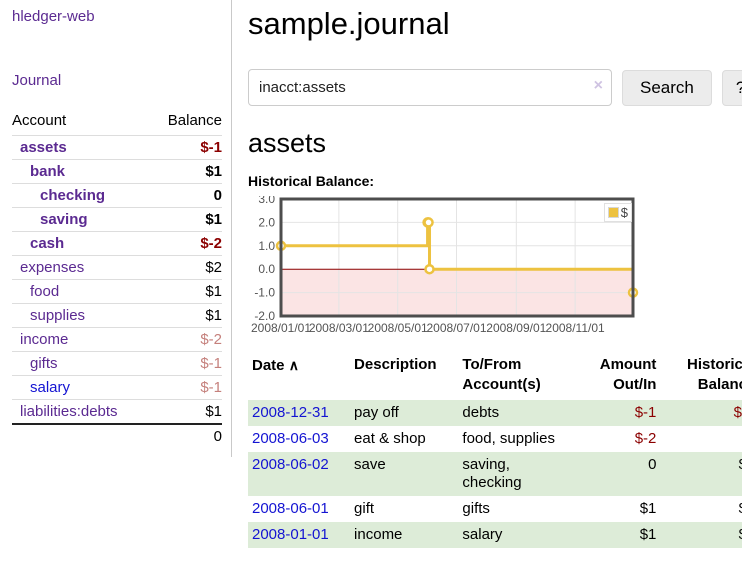 Image resolution: width=742 pixels, height=582 pixels. I want to click on transaction-description: eat & shop, so click(390, 438).